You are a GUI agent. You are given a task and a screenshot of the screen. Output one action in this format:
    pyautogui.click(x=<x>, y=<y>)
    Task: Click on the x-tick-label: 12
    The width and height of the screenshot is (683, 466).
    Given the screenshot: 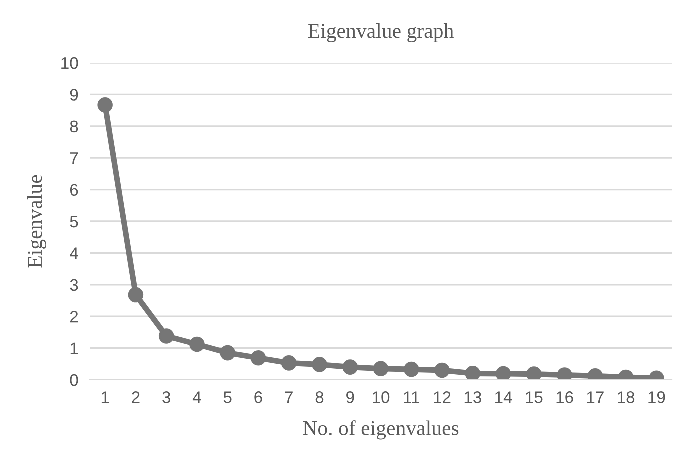 What is the action you would take?
    pyautogui.click(x=442, y=398)
    